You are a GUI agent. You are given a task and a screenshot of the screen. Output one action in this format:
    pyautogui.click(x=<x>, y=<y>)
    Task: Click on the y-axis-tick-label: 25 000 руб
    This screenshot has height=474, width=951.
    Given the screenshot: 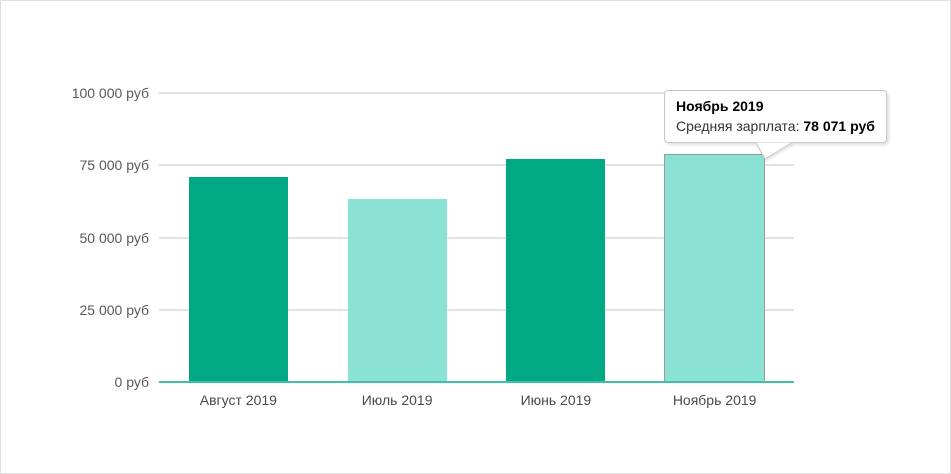 What is the action you would take?
    pyautogui.click(x=114, y=309)
    